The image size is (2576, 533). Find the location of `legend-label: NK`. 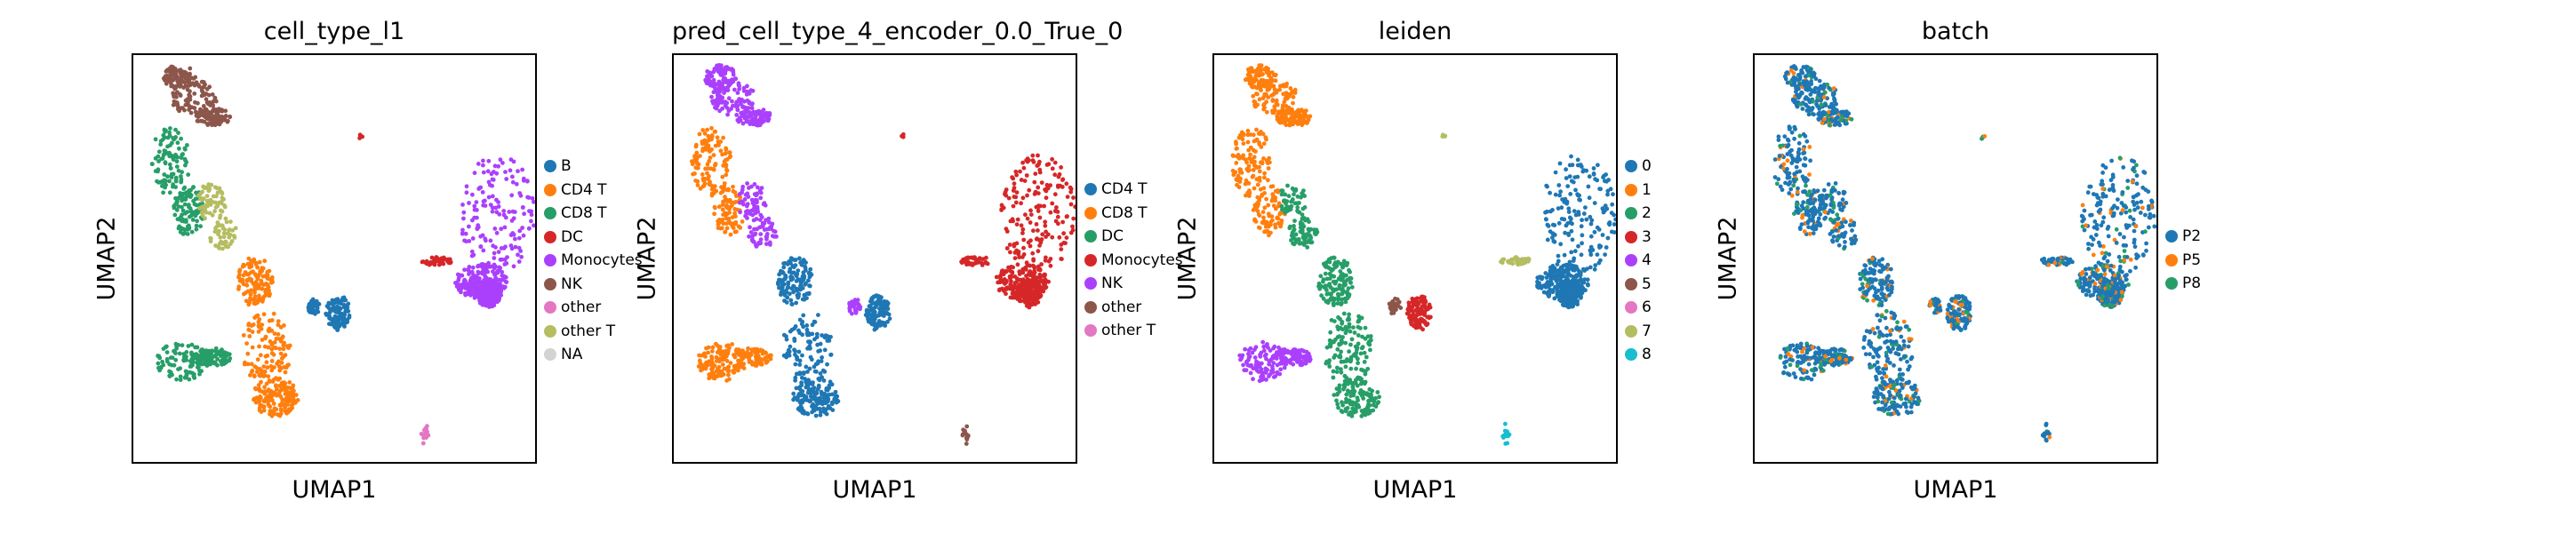

legend-label: NK is located at coordinates (571, 283).